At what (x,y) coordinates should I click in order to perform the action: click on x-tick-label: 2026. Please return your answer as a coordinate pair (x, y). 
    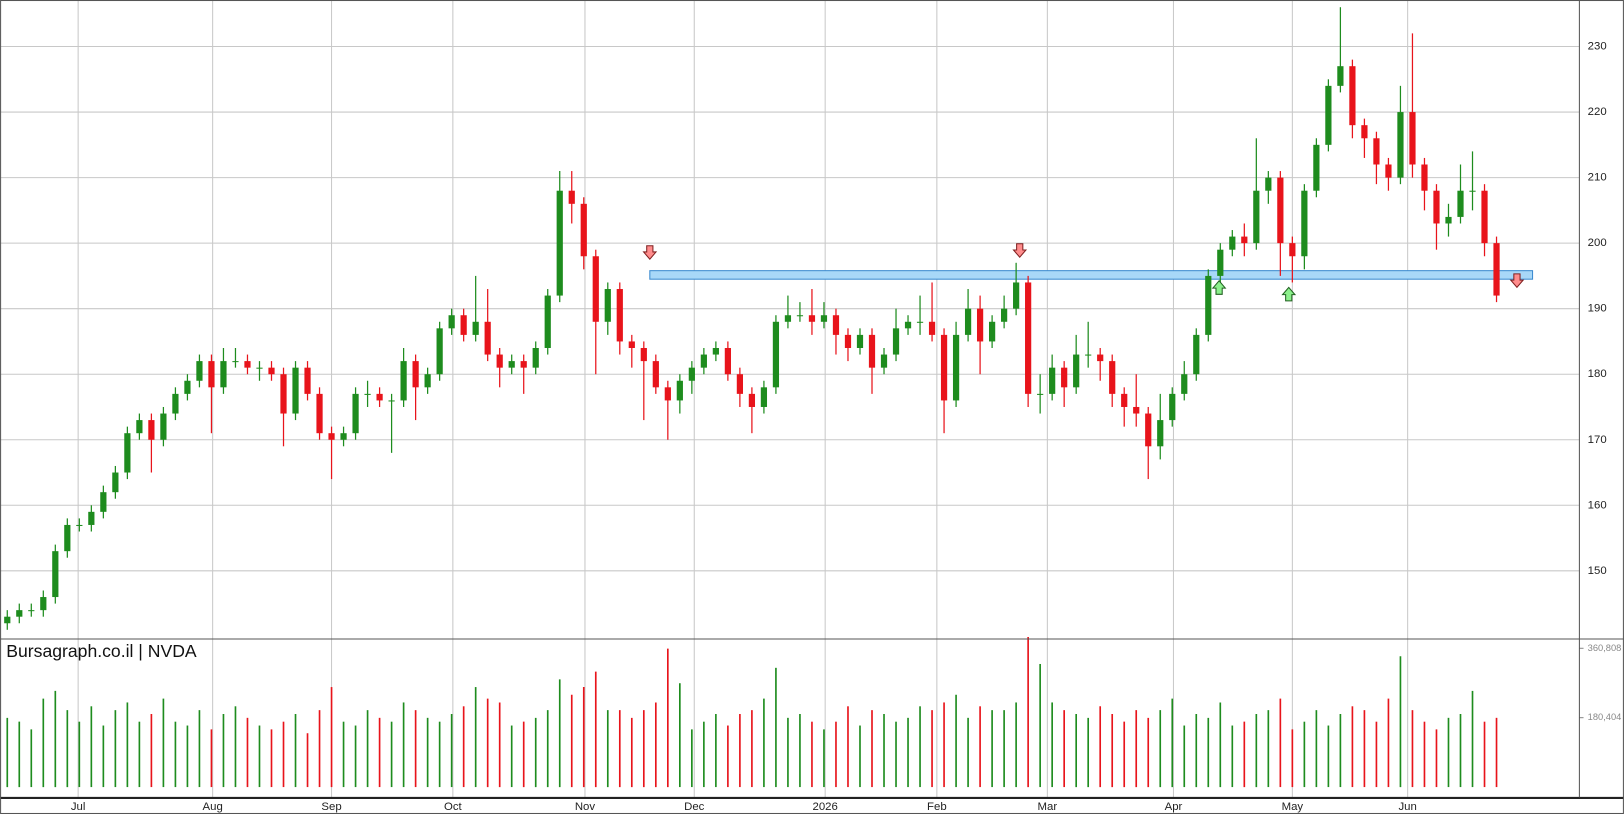
    Looking at the image, I should click on (825, 807).